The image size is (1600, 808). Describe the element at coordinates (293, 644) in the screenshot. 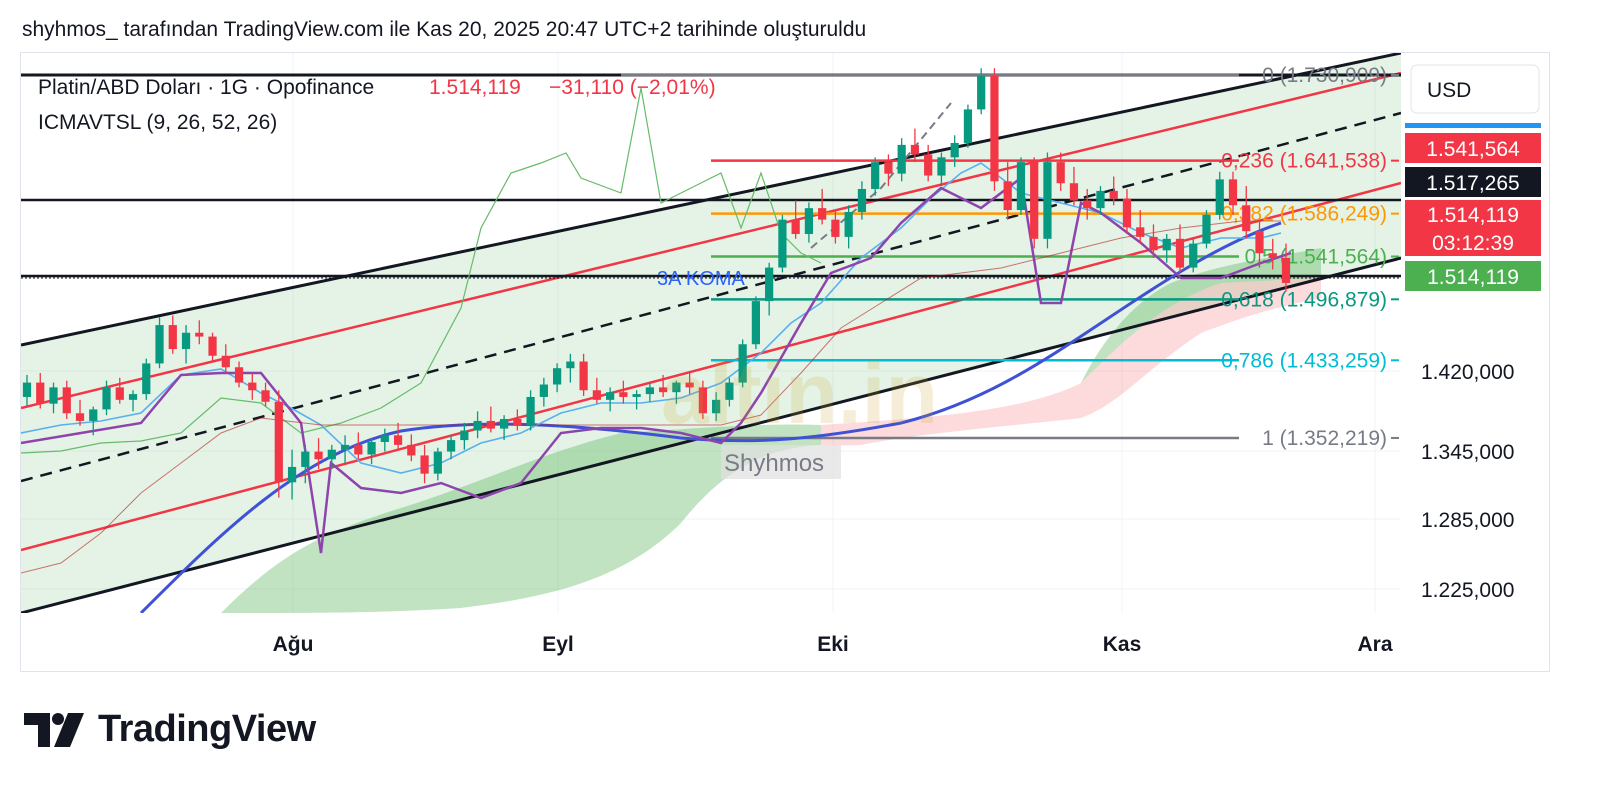

I see `x-tick-label: Ağu` at that location.